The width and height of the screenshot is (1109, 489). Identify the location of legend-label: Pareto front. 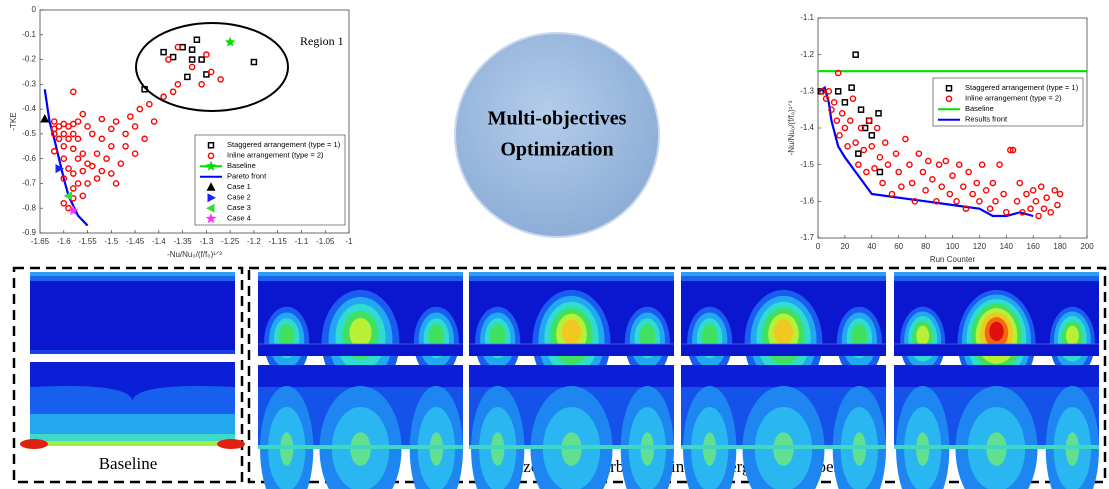
(247, 176).